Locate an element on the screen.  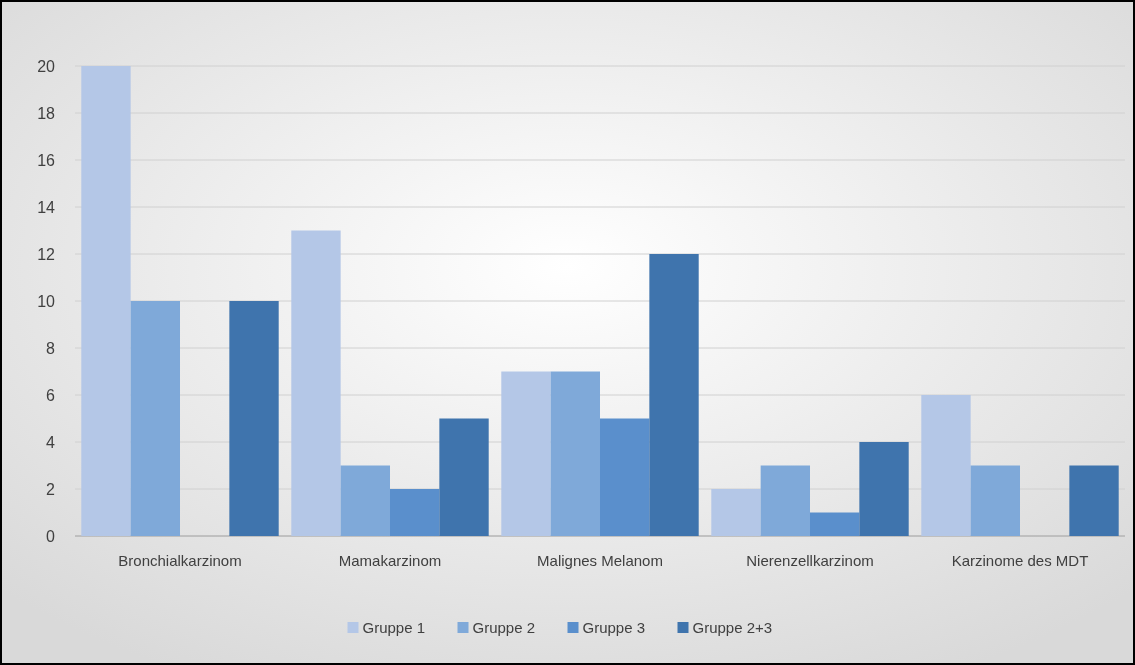
y-tick-label: 12 is located at coordinates (46, 254).